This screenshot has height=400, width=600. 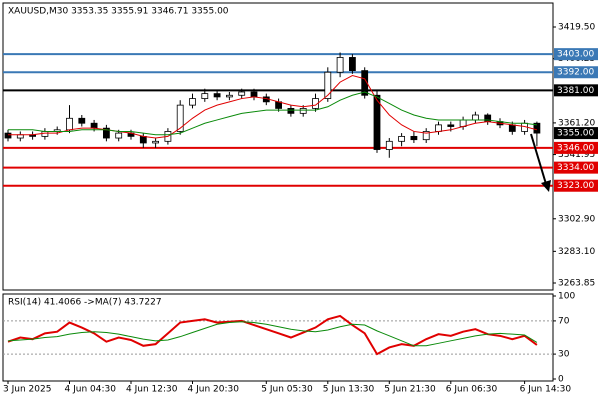 What do you see at coordinates (564, 321) in the screenshot?
I see `y-tick-label: 70` at bounding box center [564, 321].